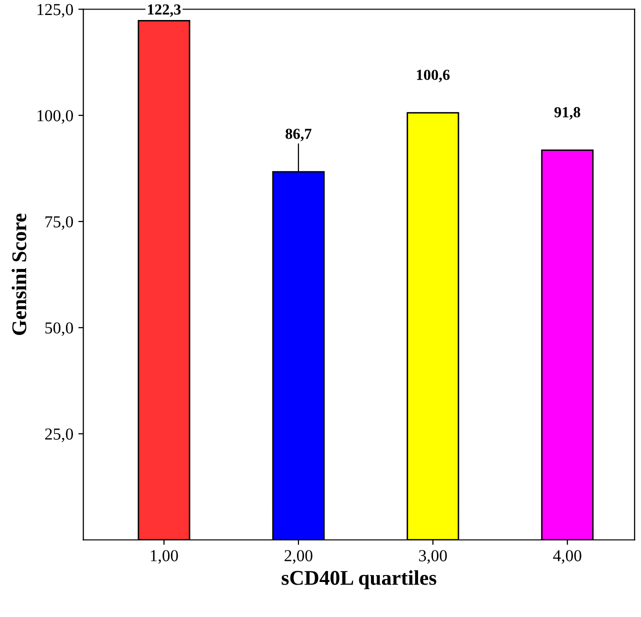 The image size is (641, 617). I want to click on y-tick-label: 125,0, so click(55, 11).